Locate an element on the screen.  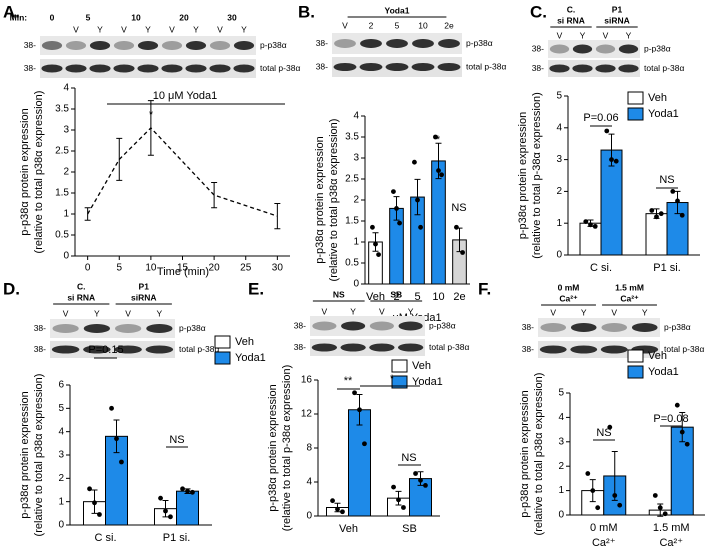
y-tick-label: 12 is located at coordinates (307, 414).